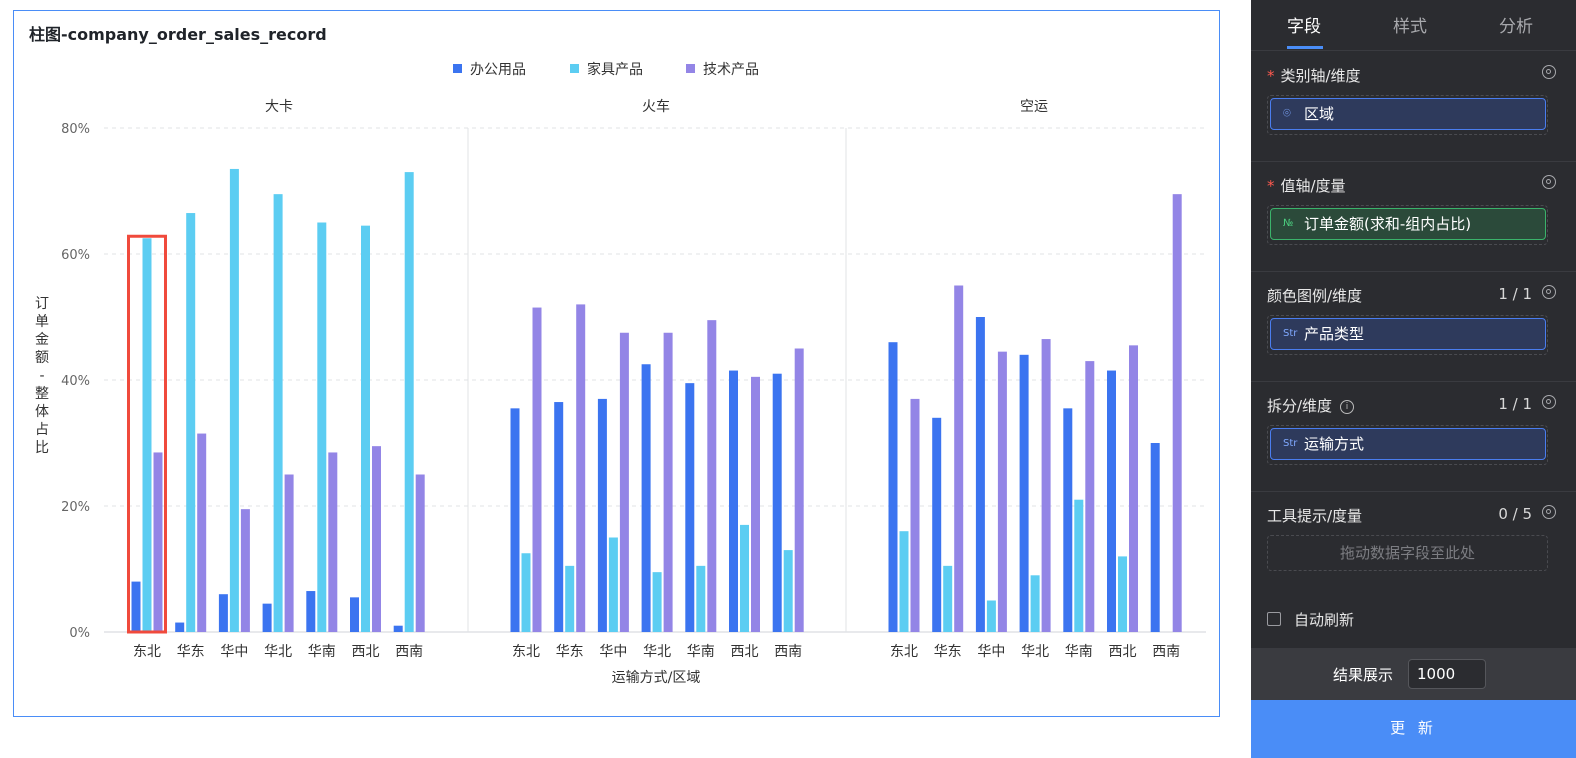 The width and height of the screenshot is (1576, 758). Describe the element at coordinates (75, 129) in the screenshot. I see `y-tick-label: 80%` at that location.